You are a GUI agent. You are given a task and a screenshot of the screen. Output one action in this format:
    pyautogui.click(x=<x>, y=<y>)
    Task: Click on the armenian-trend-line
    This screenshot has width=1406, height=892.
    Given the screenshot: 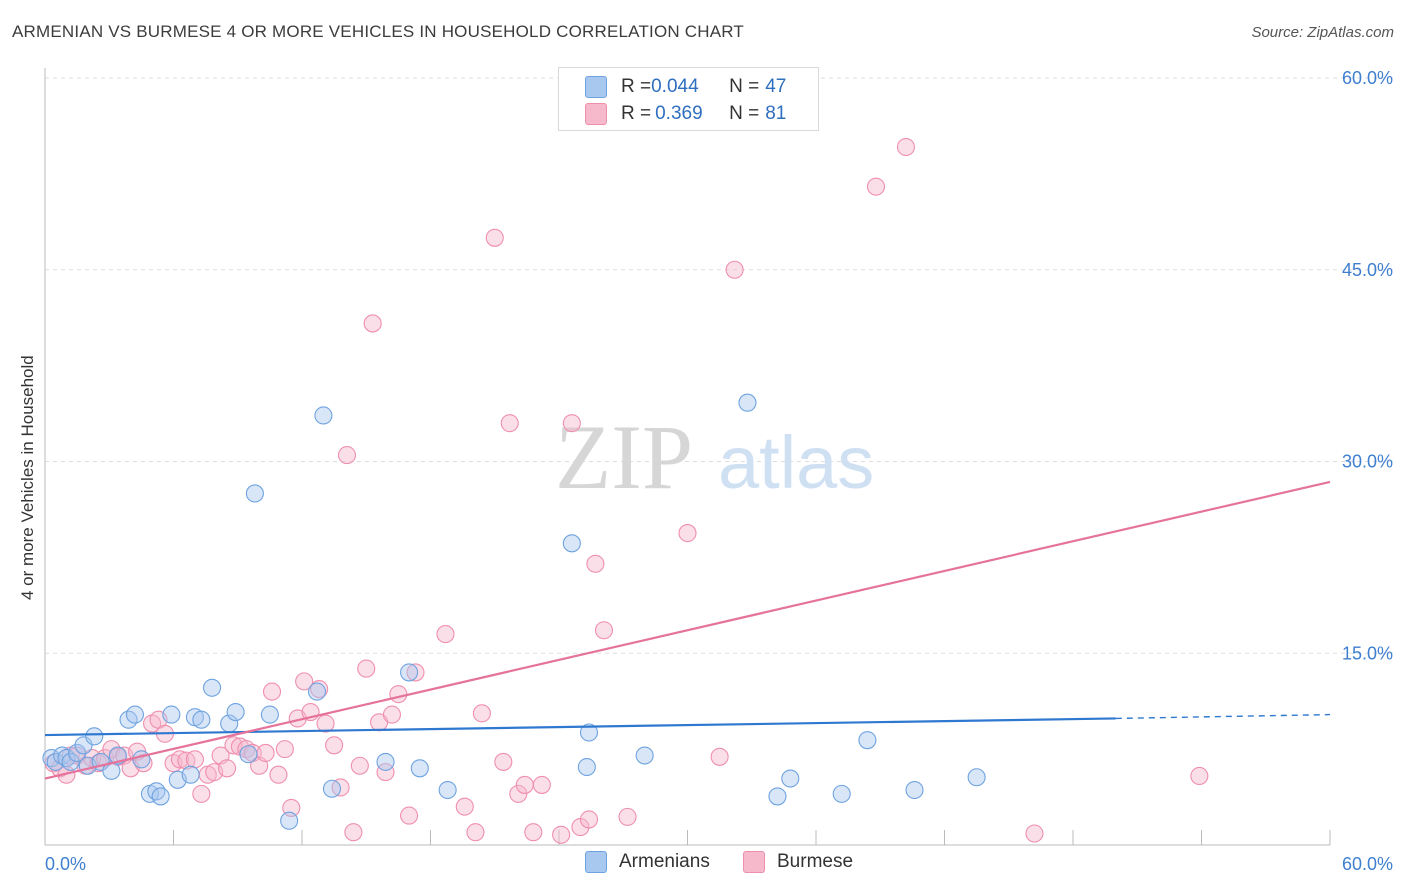 What is the action you would take?
    pyautogui.click(x=580, y=727)
    